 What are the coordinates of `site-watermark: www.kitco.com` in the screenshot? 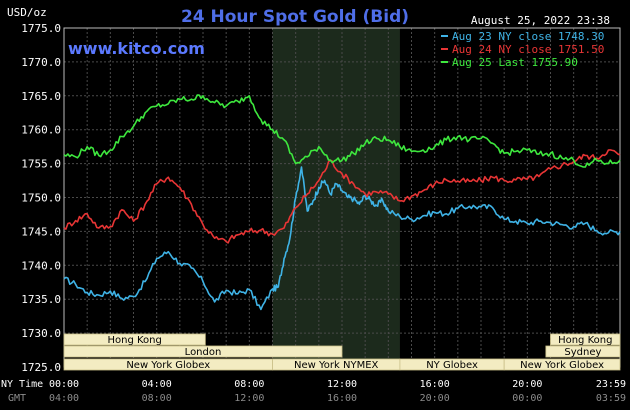 It's located at (136, 48).